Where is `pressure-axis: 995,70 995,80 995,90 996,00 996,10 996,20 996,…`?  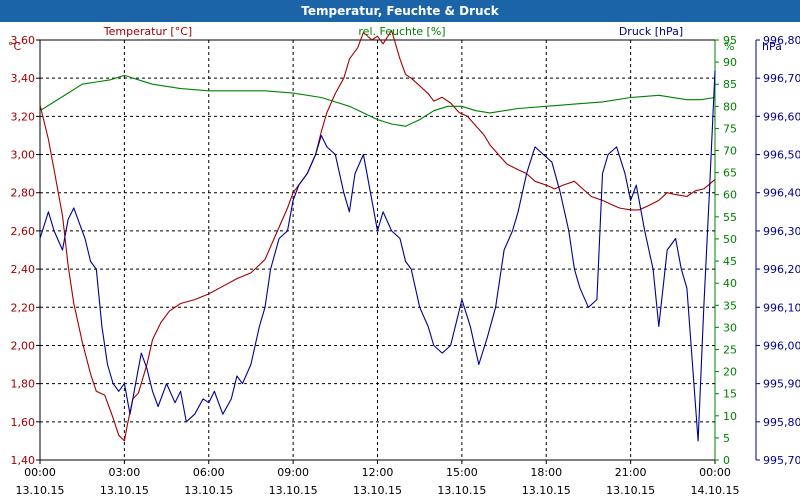
pressure-axis: 995,70 995,80 995,90 996,00 996,10 996,20 996,… is located at coordinates (778, 250).